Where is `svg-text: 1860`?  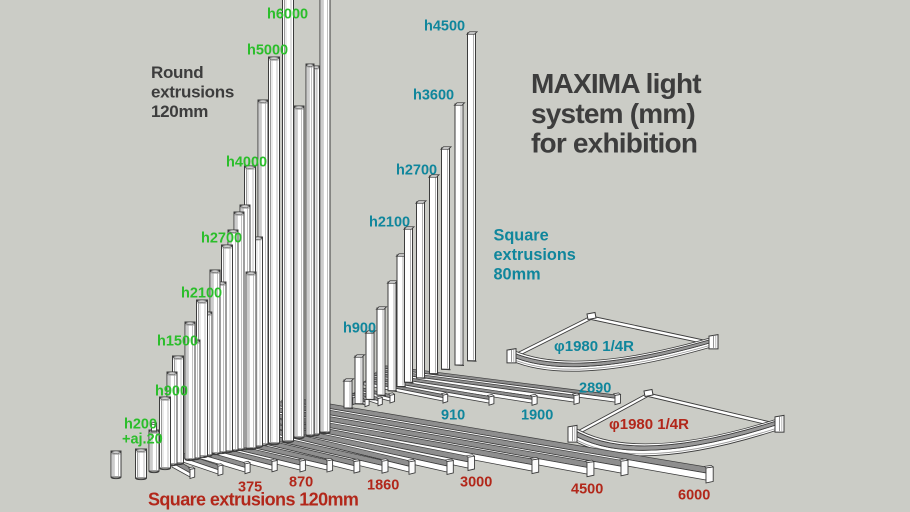
svg-text: 1860 is located at coordinates (383, 486).